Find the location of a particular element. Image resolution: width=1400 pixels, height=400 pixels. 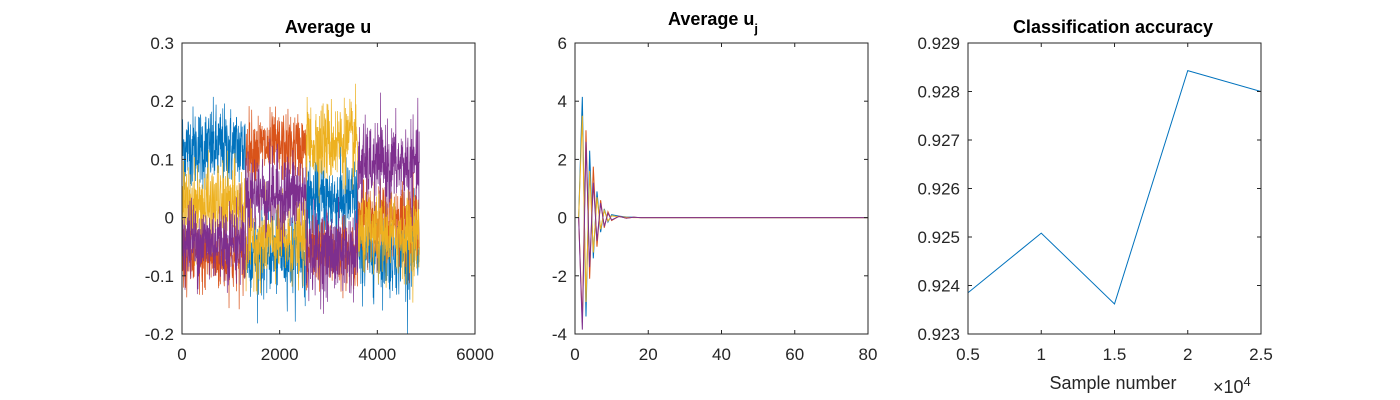

panel3-ytick-label: 0.929 is located at coordinates (938, 43).